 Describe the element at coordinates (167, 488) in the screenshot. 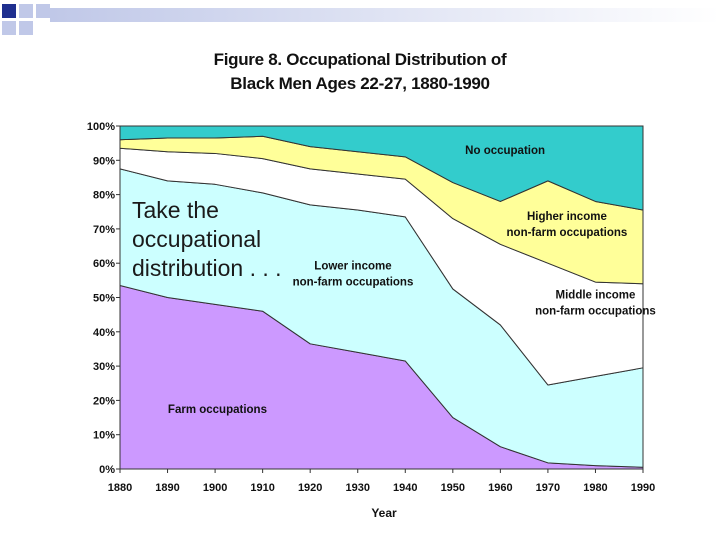

I see `x-tick-label: 1890` at that location.